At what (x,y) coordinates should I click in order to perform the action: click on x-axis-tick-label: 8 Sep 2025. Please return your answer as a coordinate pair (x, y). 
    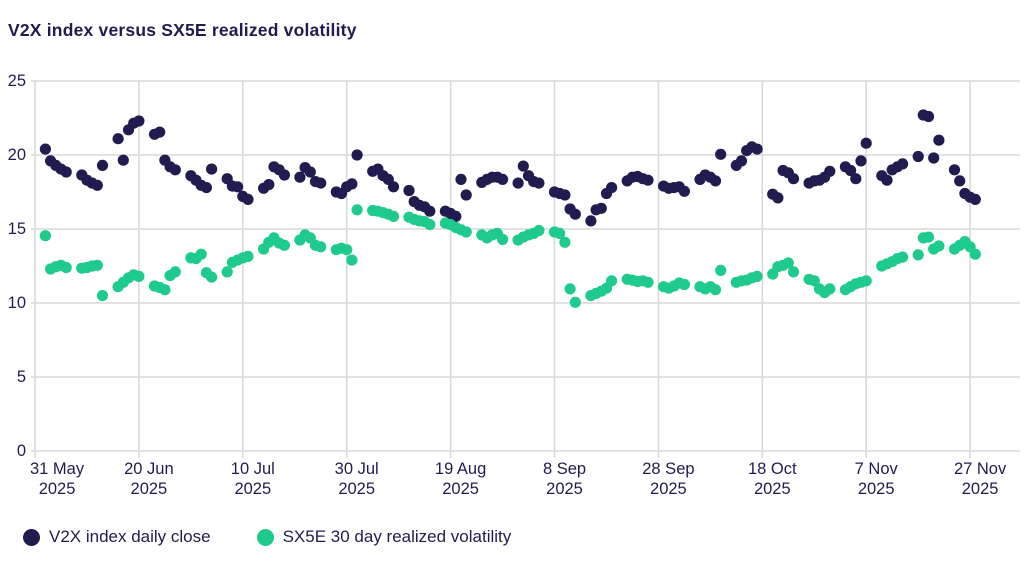
    Looking at the image, I should click on (564, 479).